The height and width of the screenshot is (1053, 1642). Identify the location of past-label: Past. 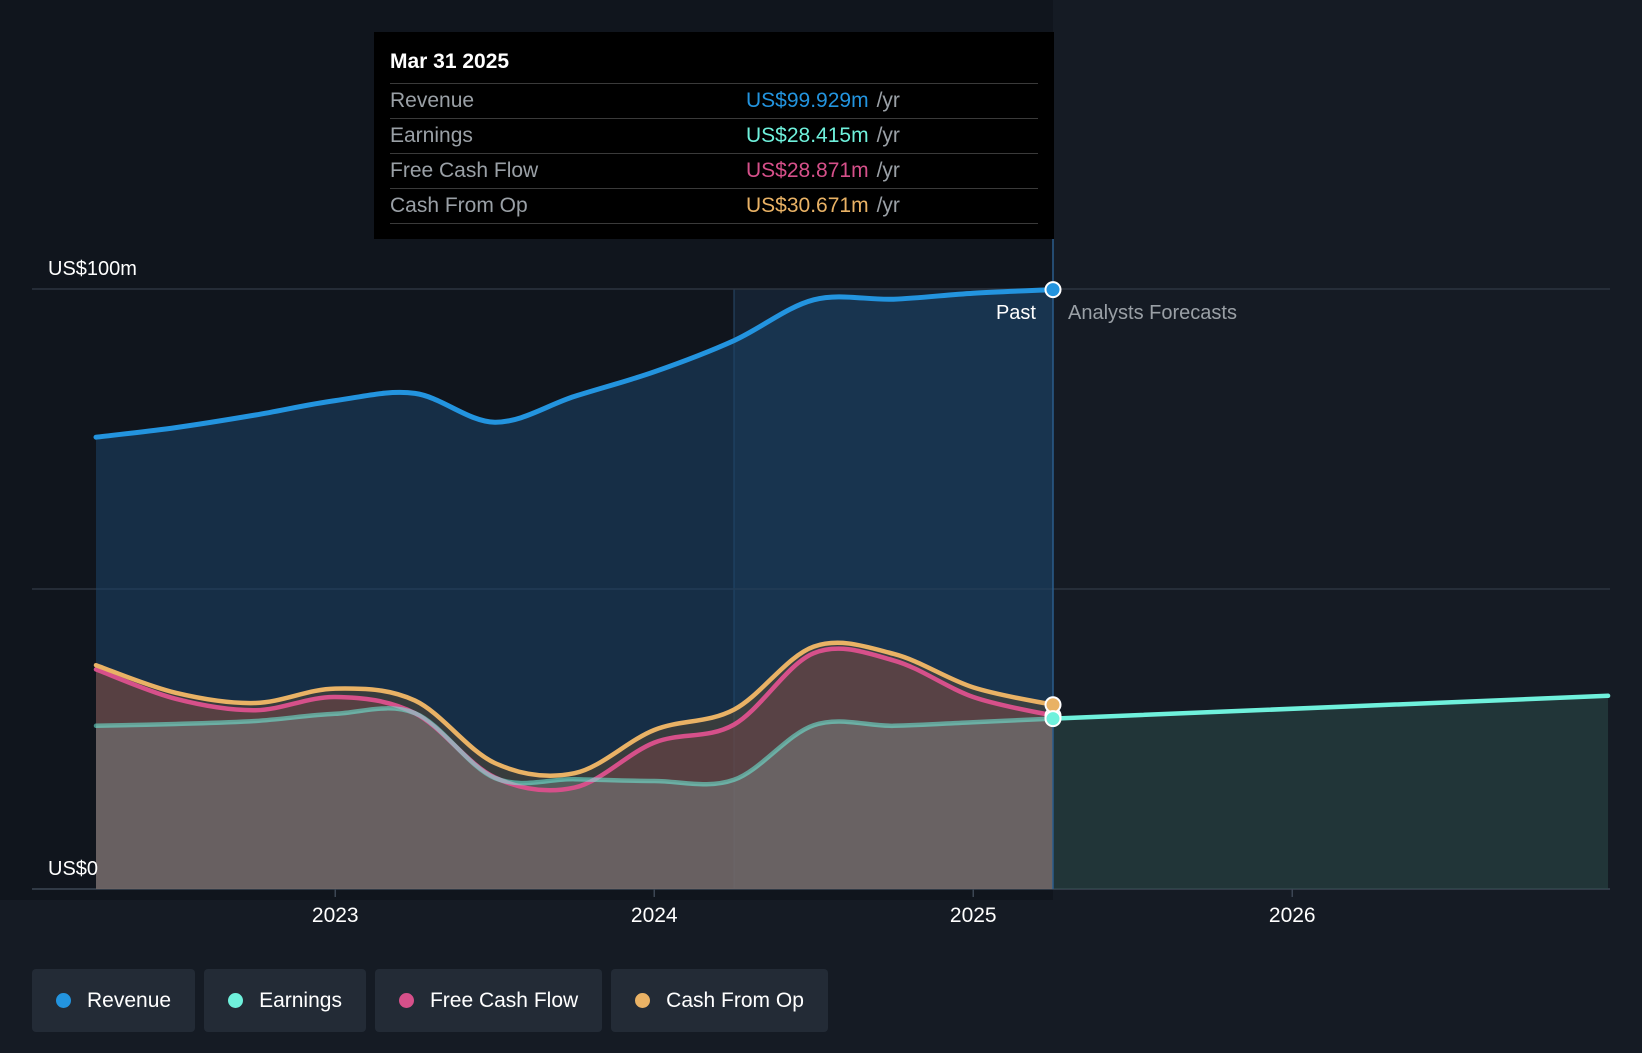
(1016, 313).